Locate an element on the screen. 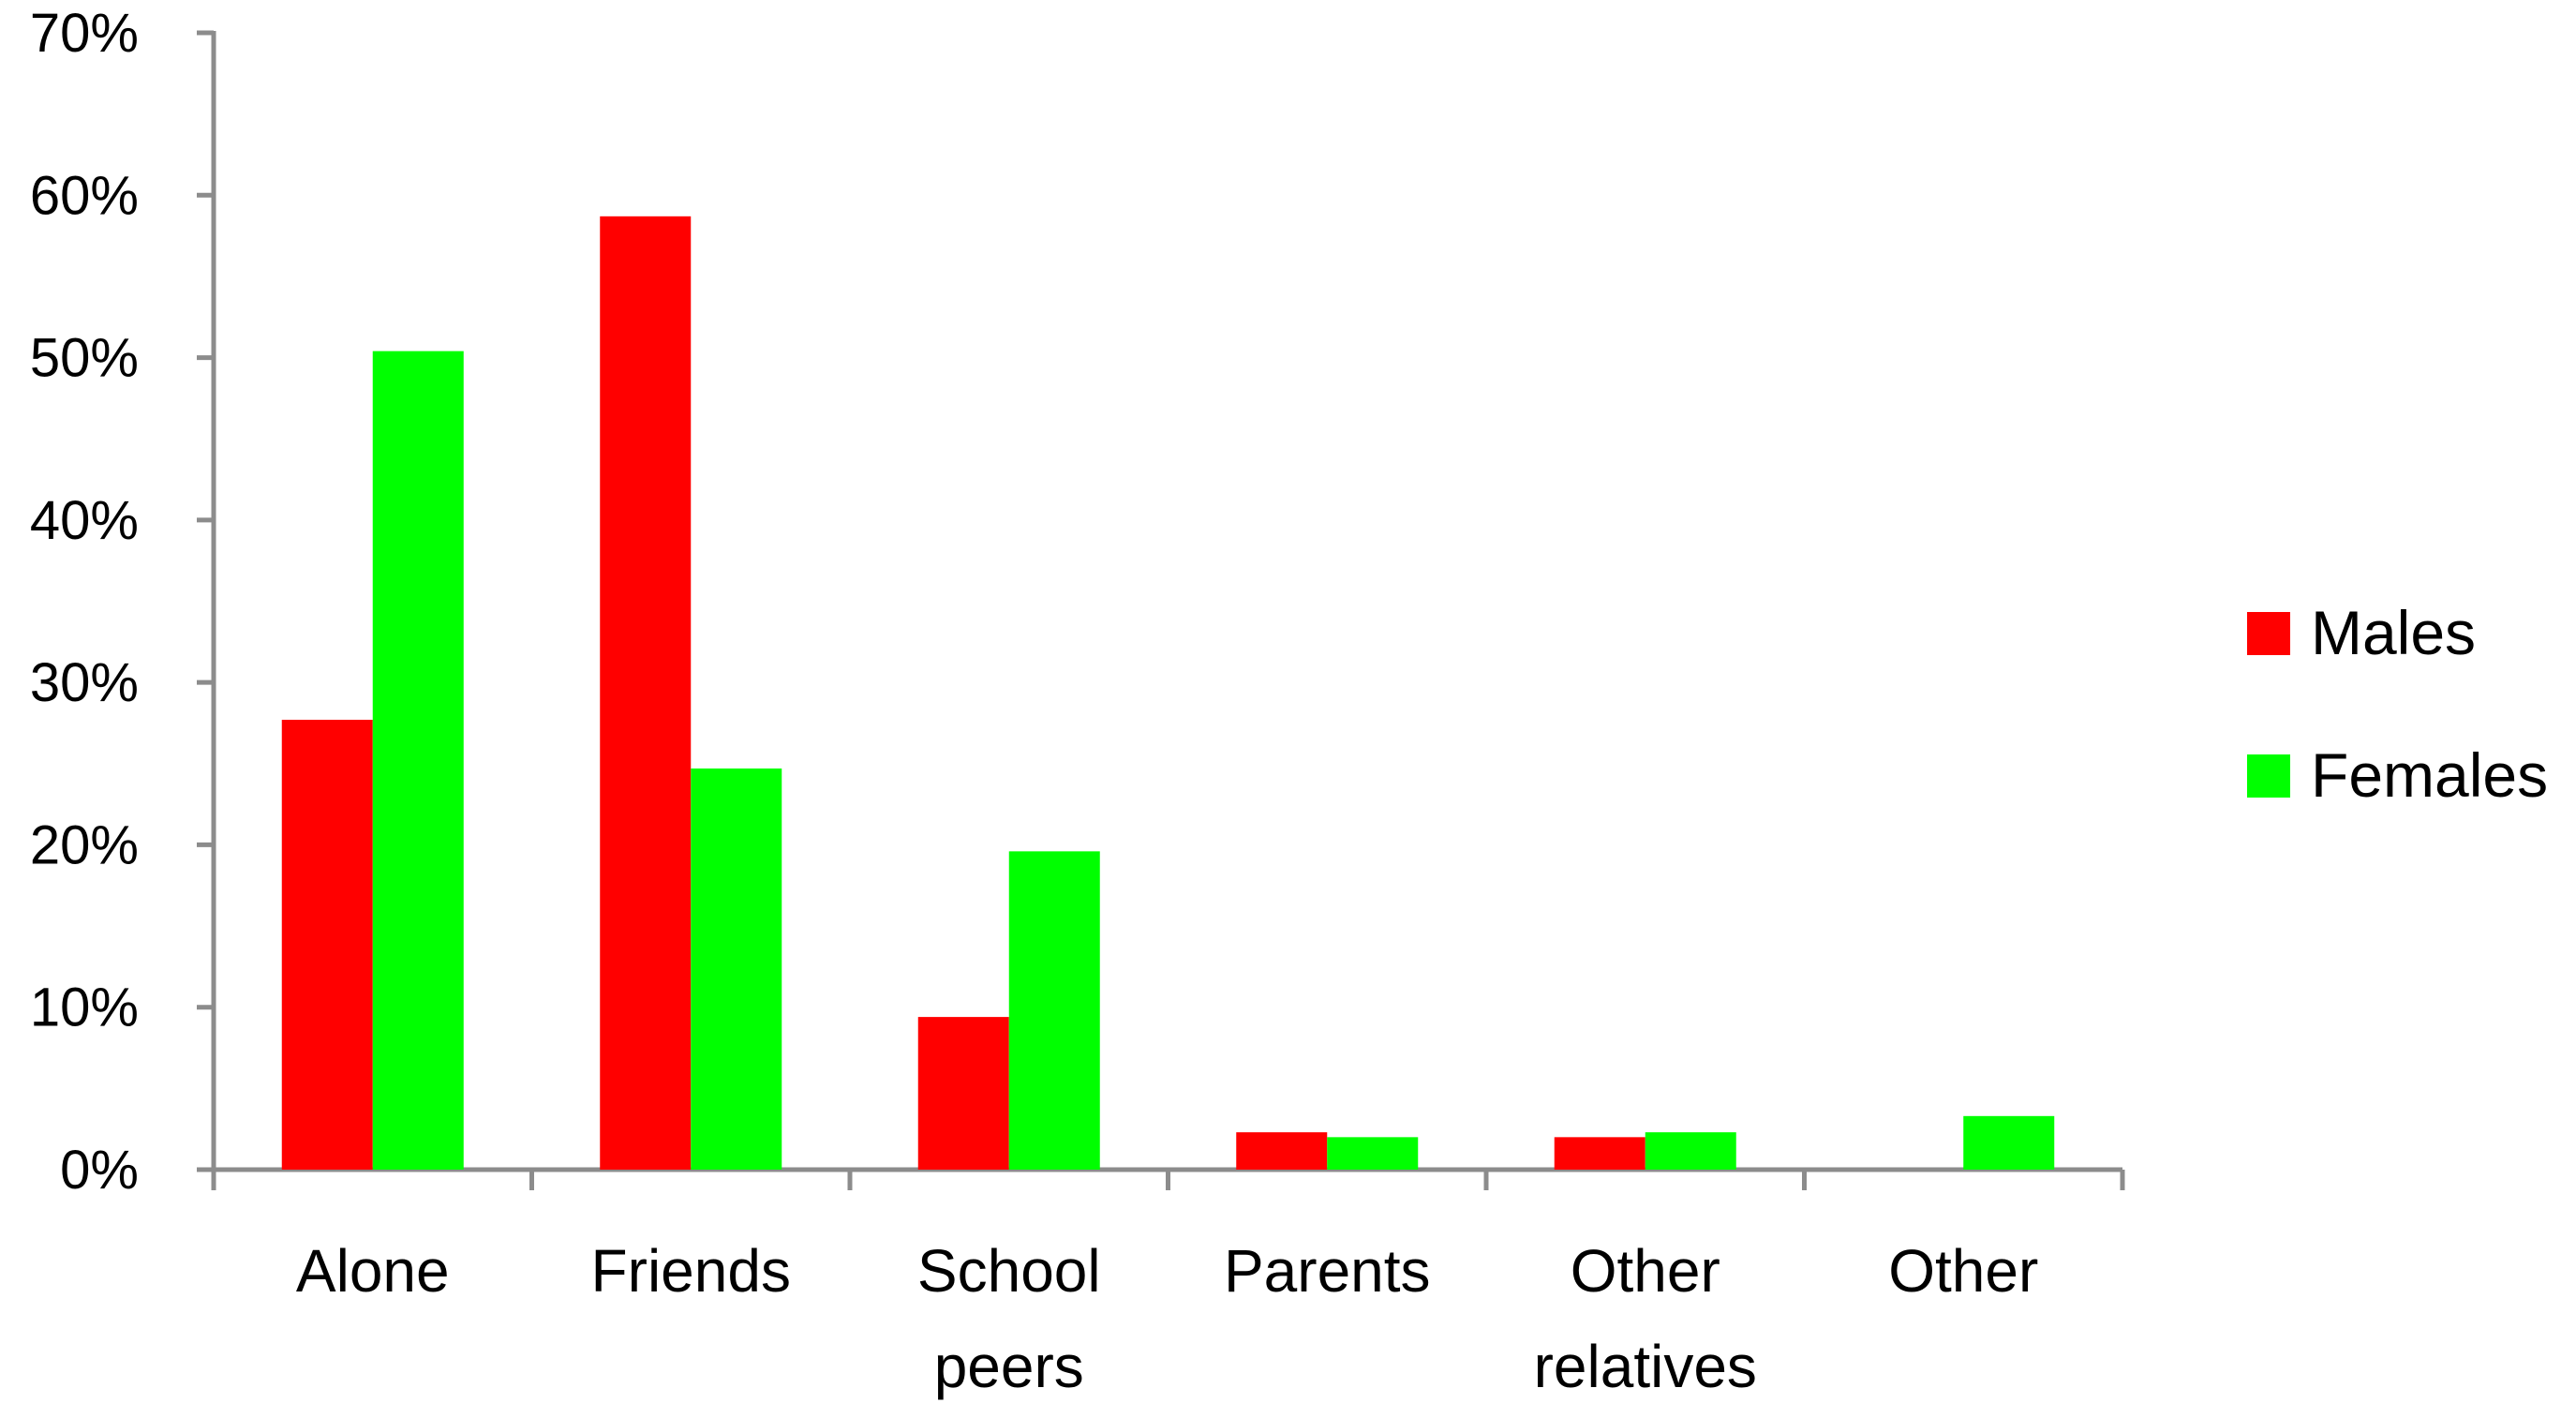 The width and height of the screenshot is (2576, 1418). y-tick-label: 20% is located at coordinates (84, 844).